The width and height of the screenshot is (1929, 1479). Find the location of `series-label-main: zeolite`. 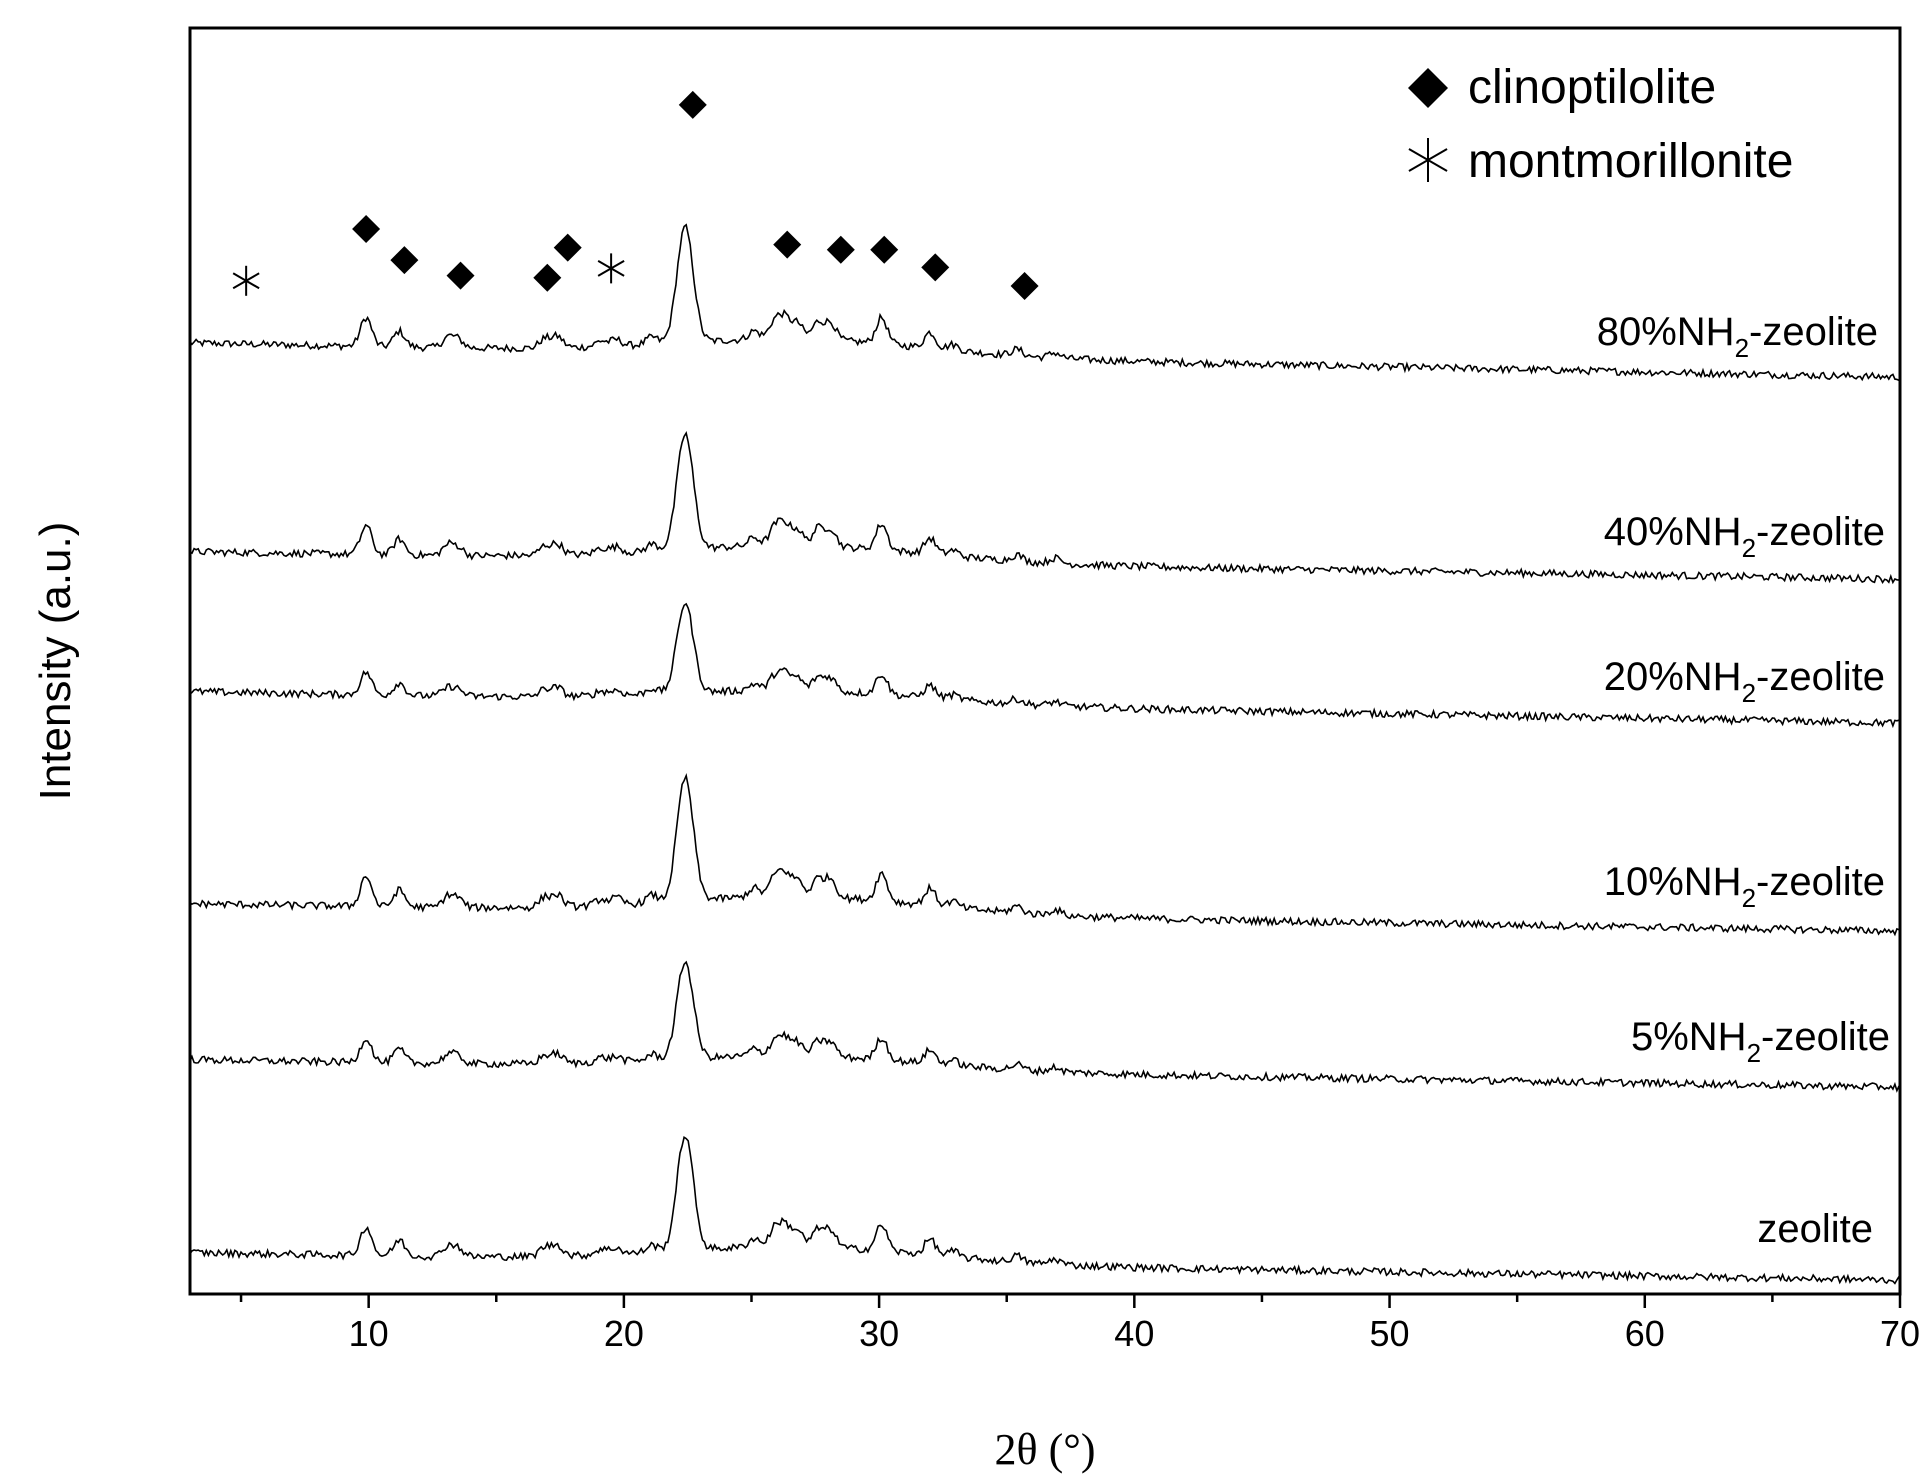

series-label-main: zeolite is located at coordinates (1815, 1229).